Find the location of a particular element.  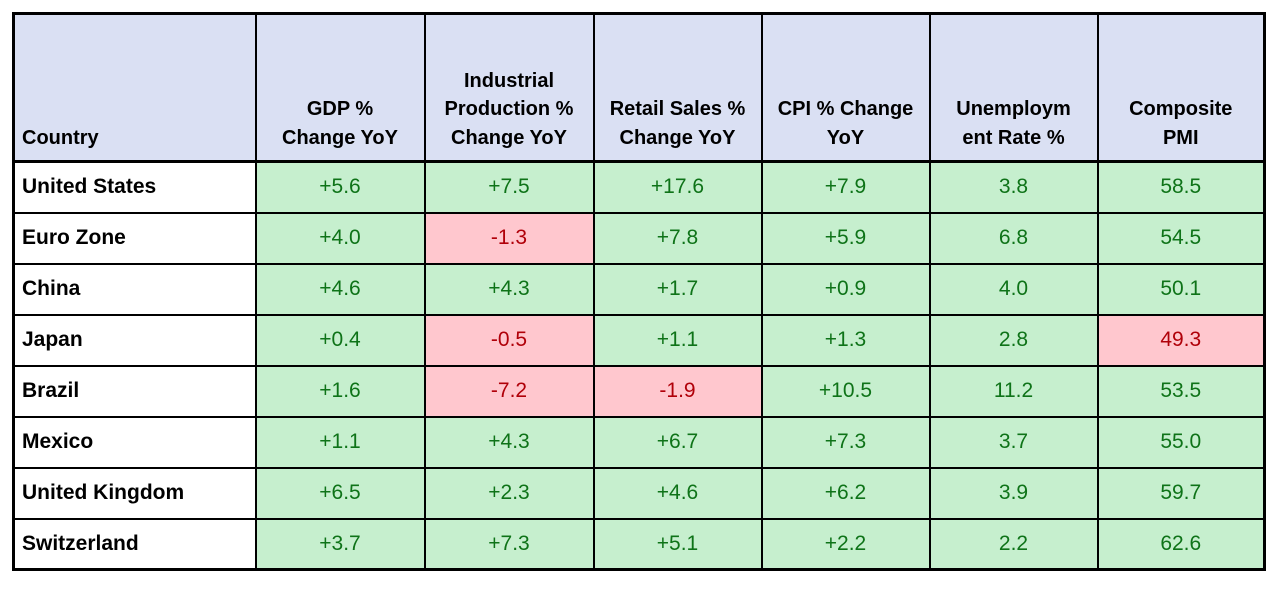

value-cell: +2.2 is located at coordinates (845, 544).